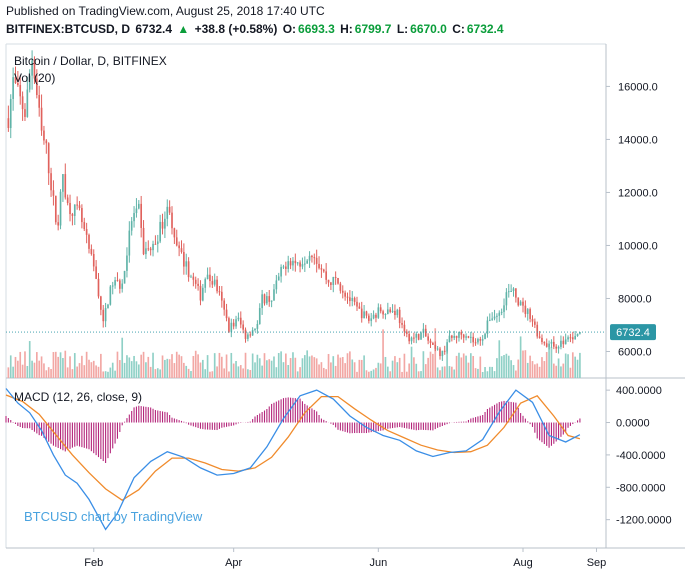 The height and width of the screenshot is (580, 685). What do you see at coordinates (93, 563) in the screenshot?
I see `time-tick-label: Feb` at bounding box center [93, 563].